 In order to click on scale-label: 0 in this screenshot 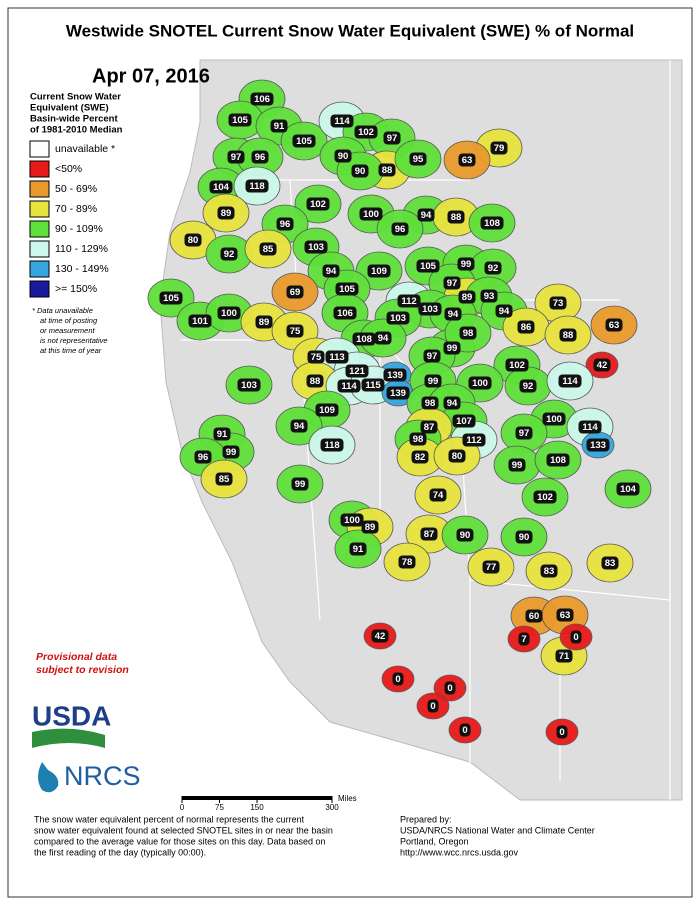, I will do `click(182, 807)`.